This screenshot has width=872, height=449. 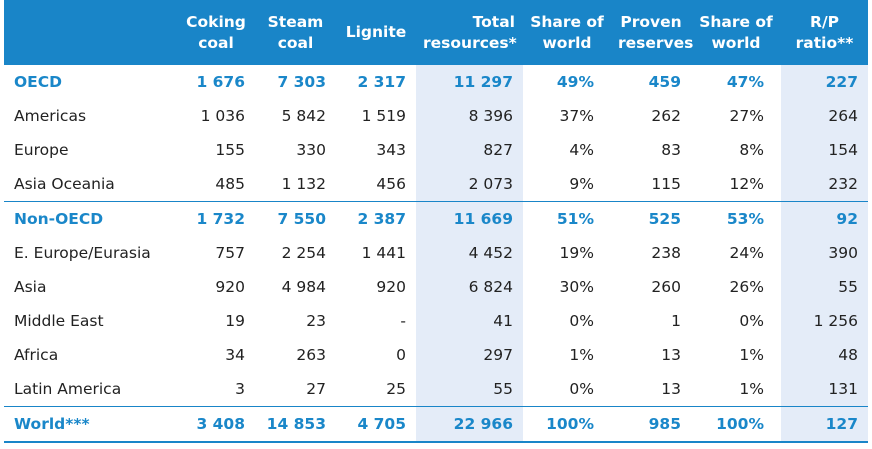 What do you see at coordinates (824, 321) in the screenshot?
I see `rp-ratio-value: 1 256` at bounding box center [824, 321].